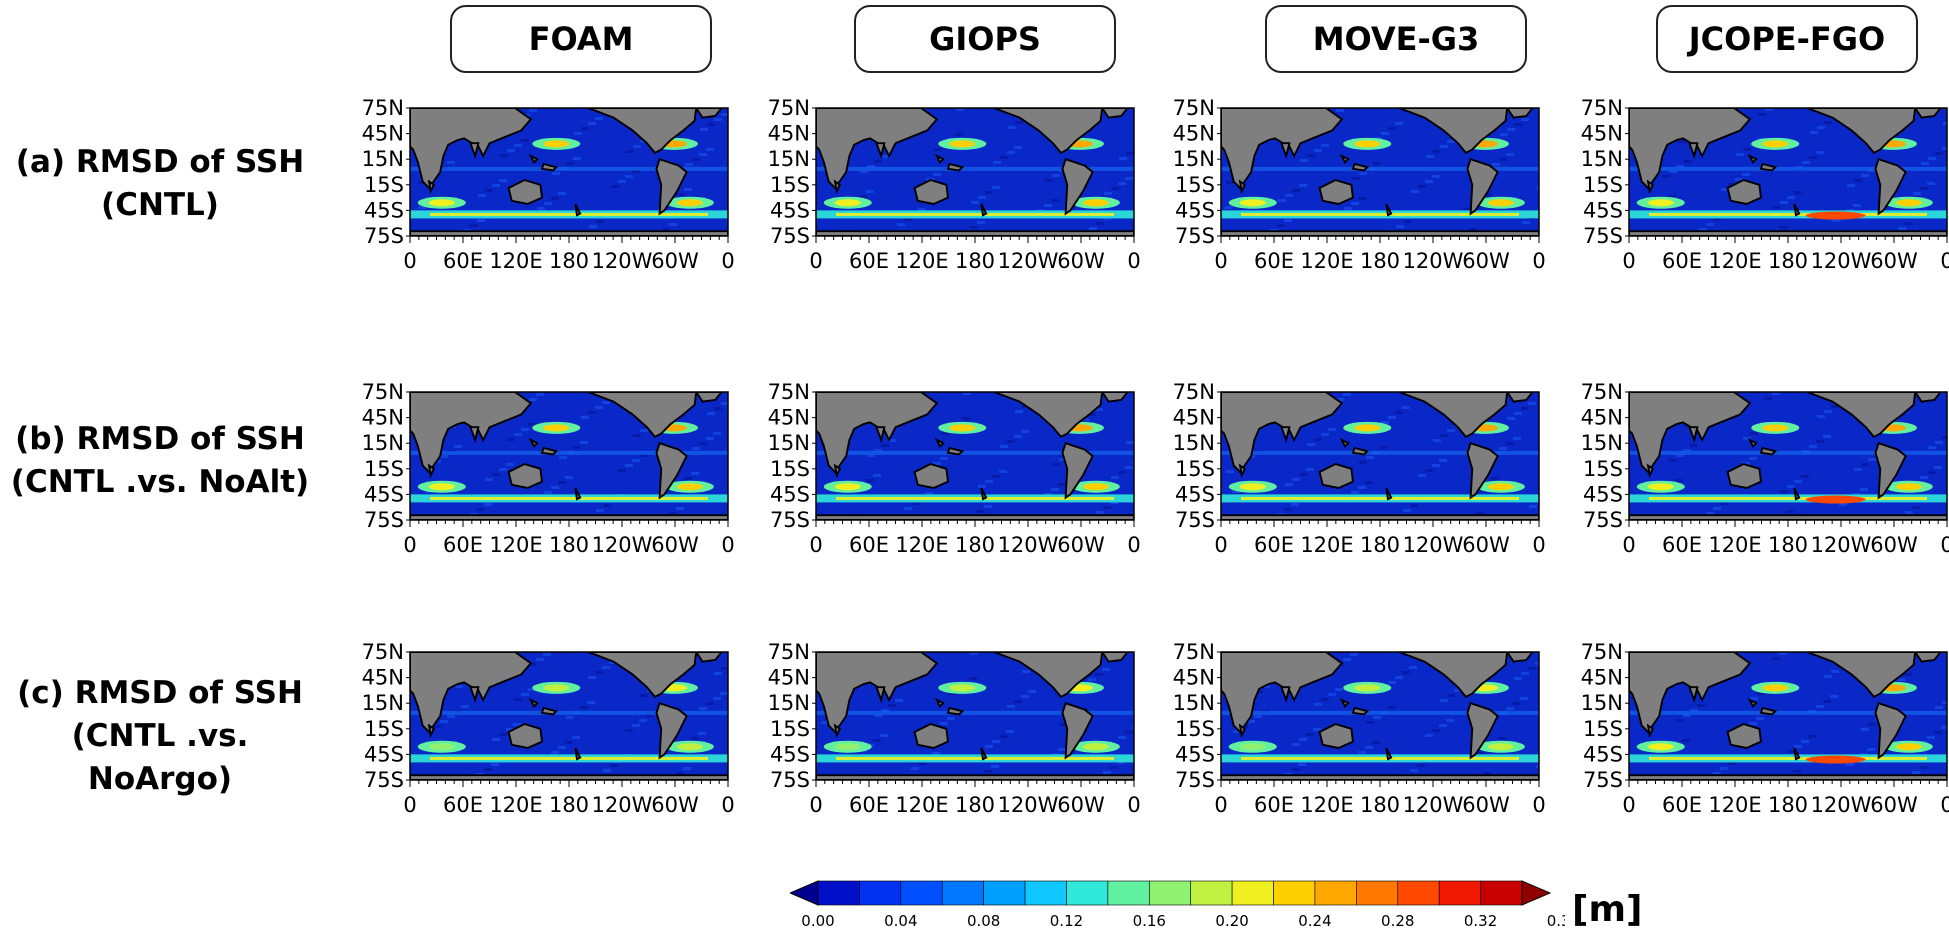 The image size is (1949, 944). I want to click on map-panel-c-jcope-fgo: 75N 45N 15N 15S 45S 75S 0 60E 120E 180 120W 60W 0, so click(1754, 728).